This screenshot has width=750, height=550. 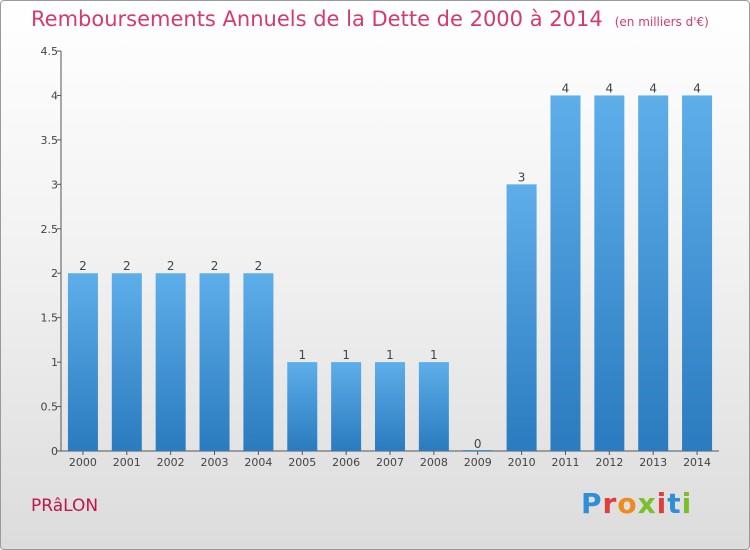 What do you see at coordinates (697, 462) in the screenshot?
I see `x-tick-label: 2014` at bounding box center [697, 462].